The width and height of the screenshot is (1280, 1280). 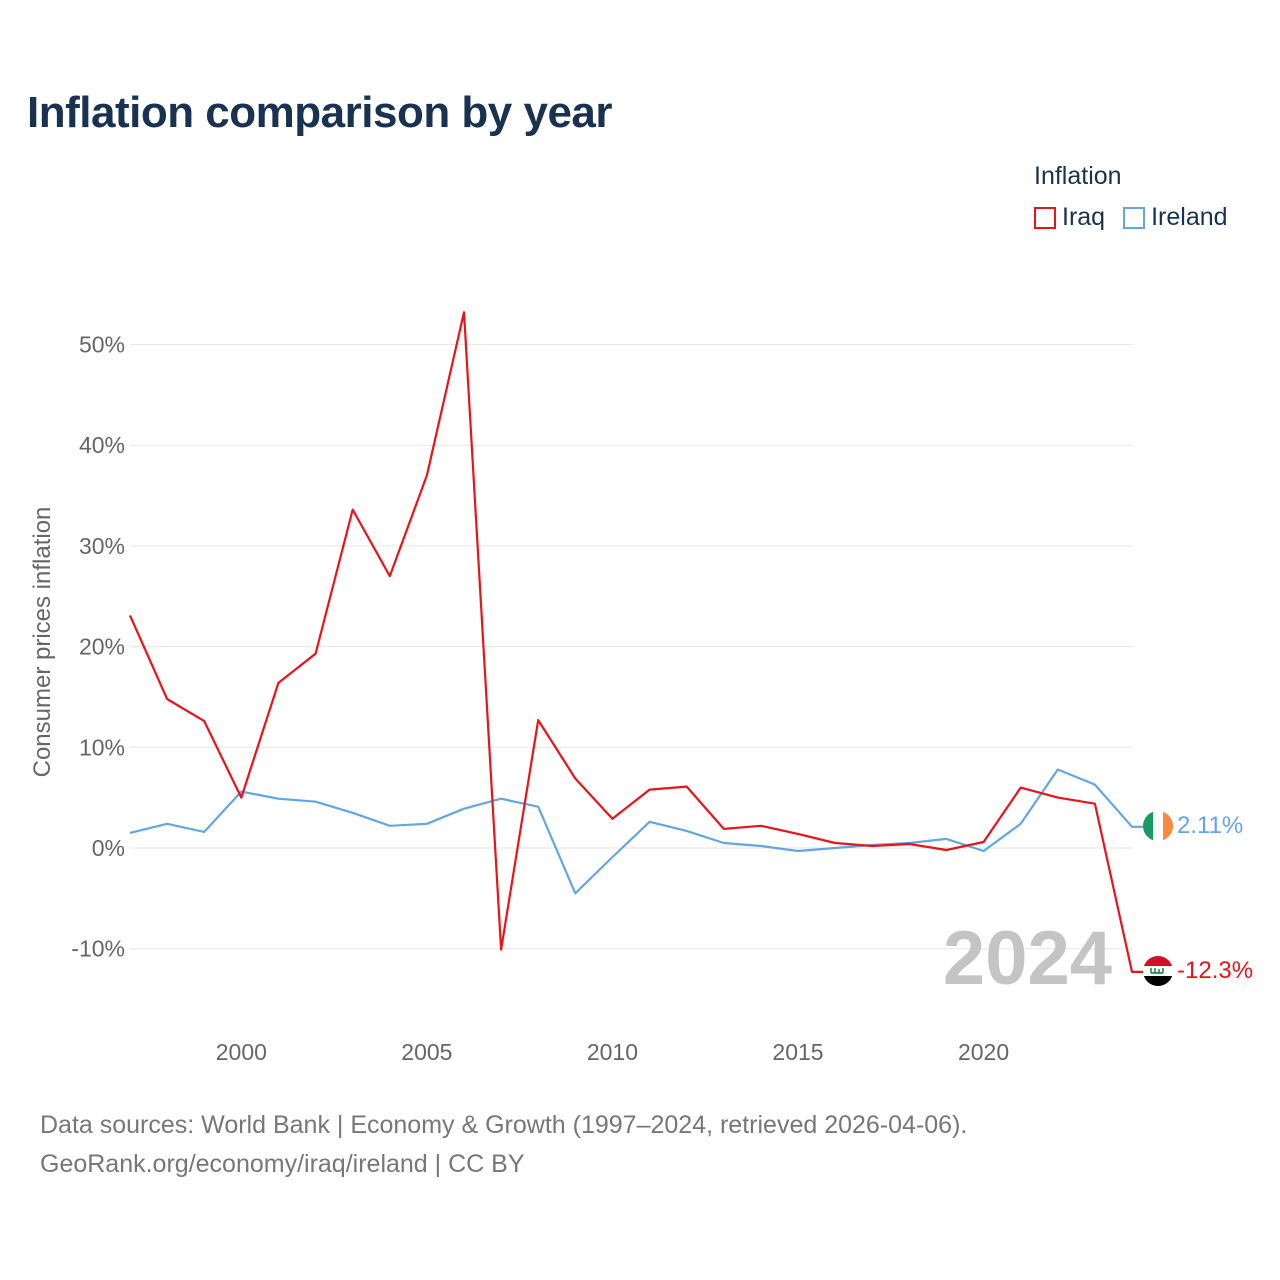 I want to click on legend-item-iraq: Iraq, so click(x=1069, y=217).